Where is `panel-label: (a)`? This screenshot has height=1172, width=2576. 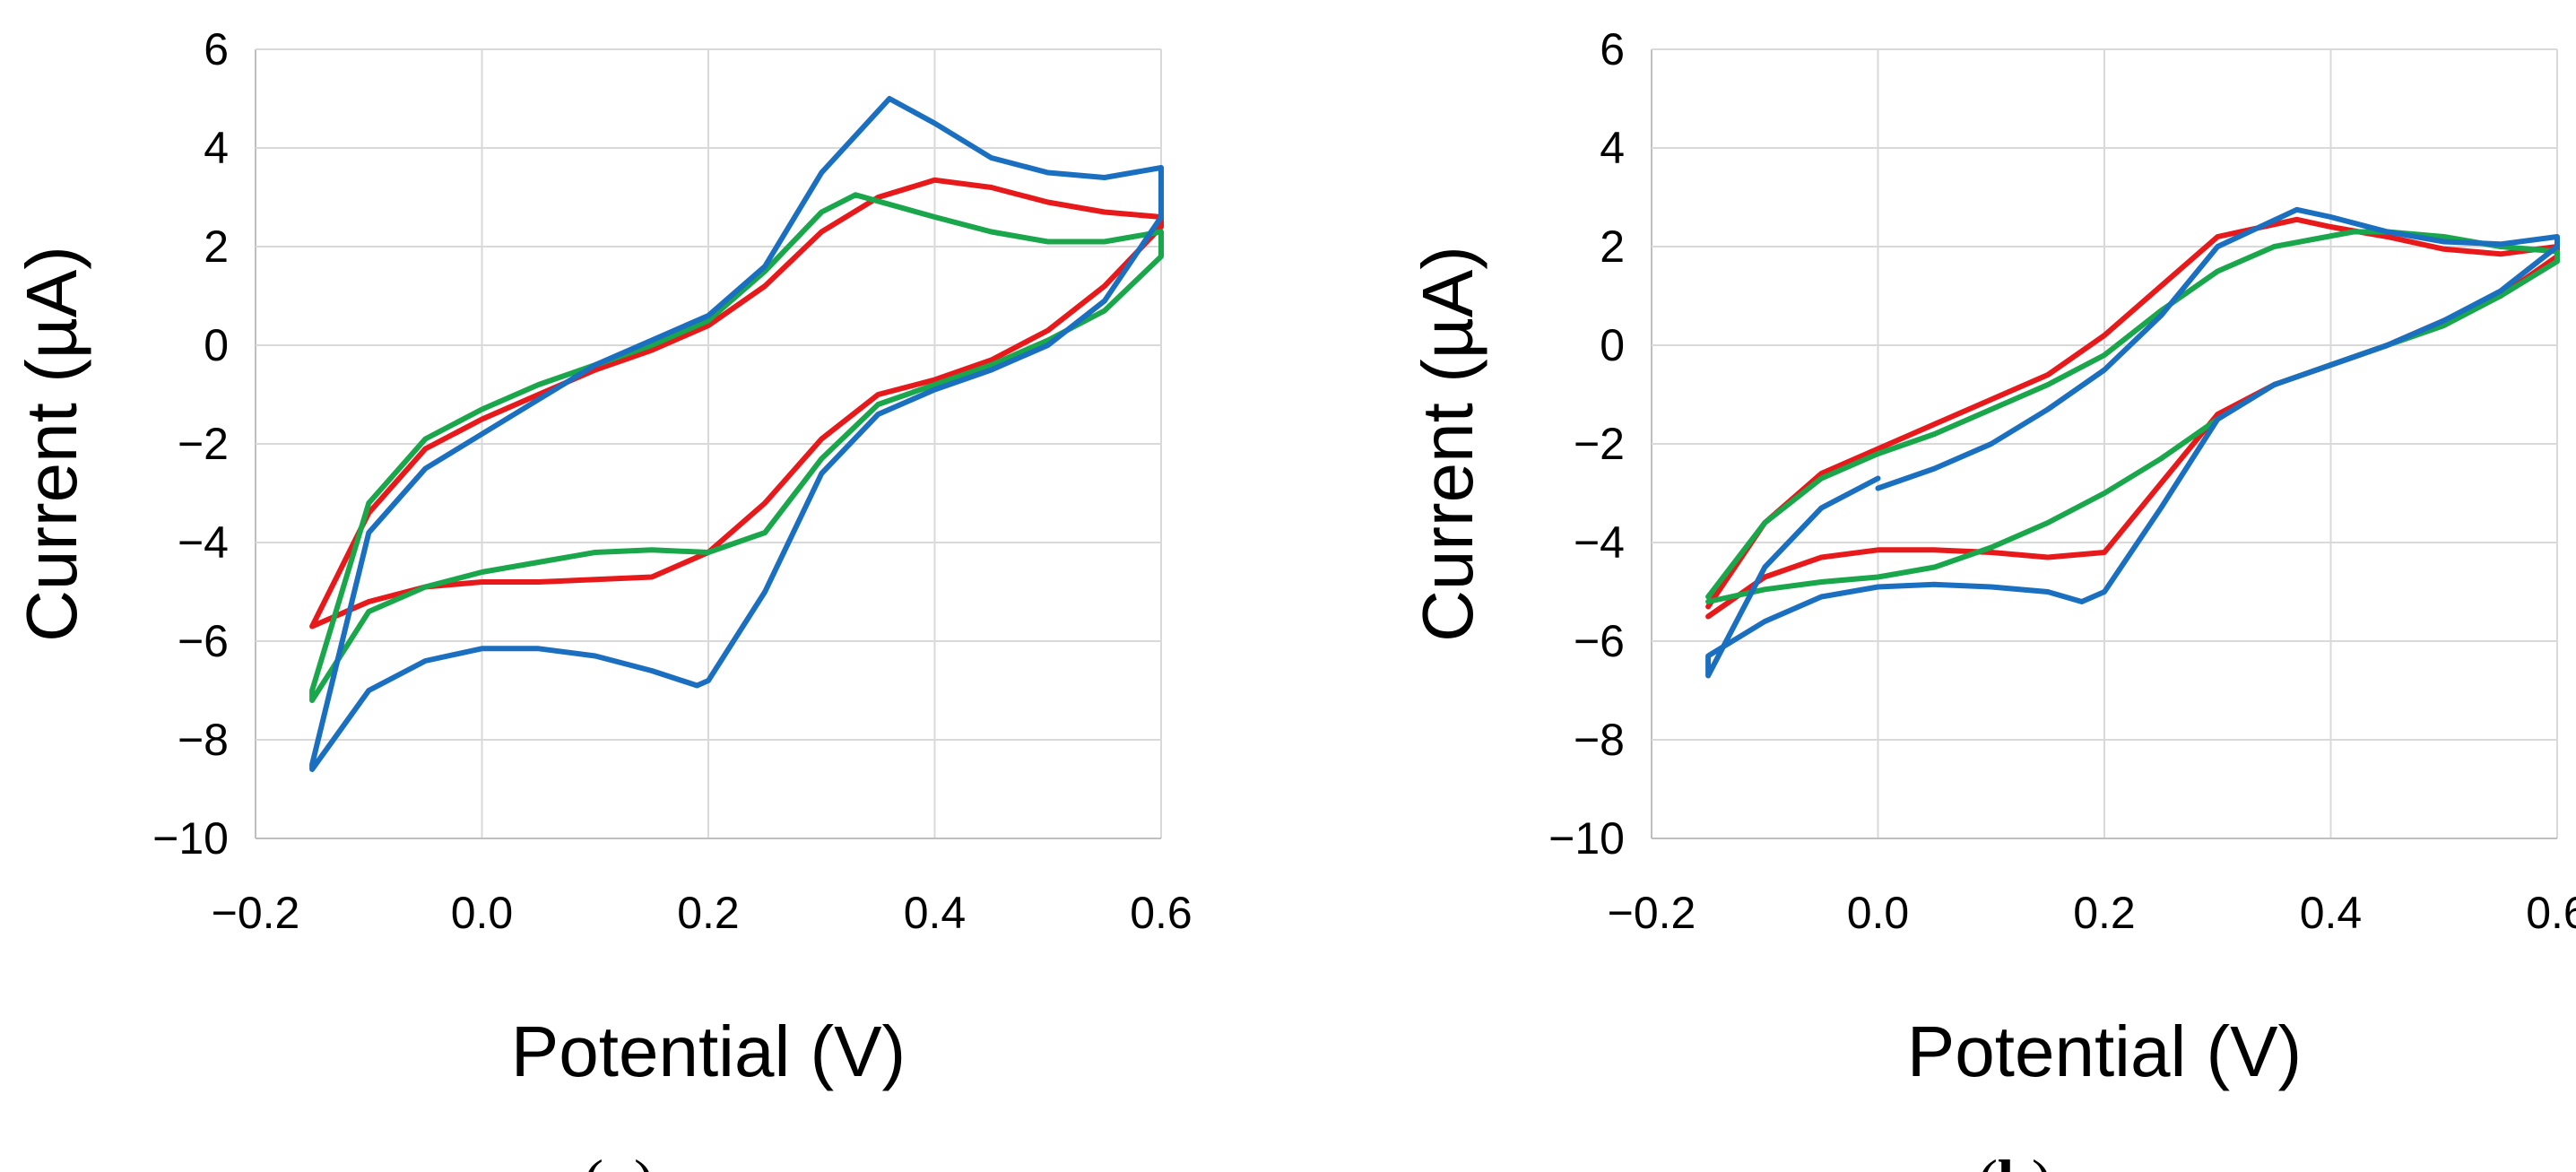 panel-label: (a) is located at coordinates (618, 1160).